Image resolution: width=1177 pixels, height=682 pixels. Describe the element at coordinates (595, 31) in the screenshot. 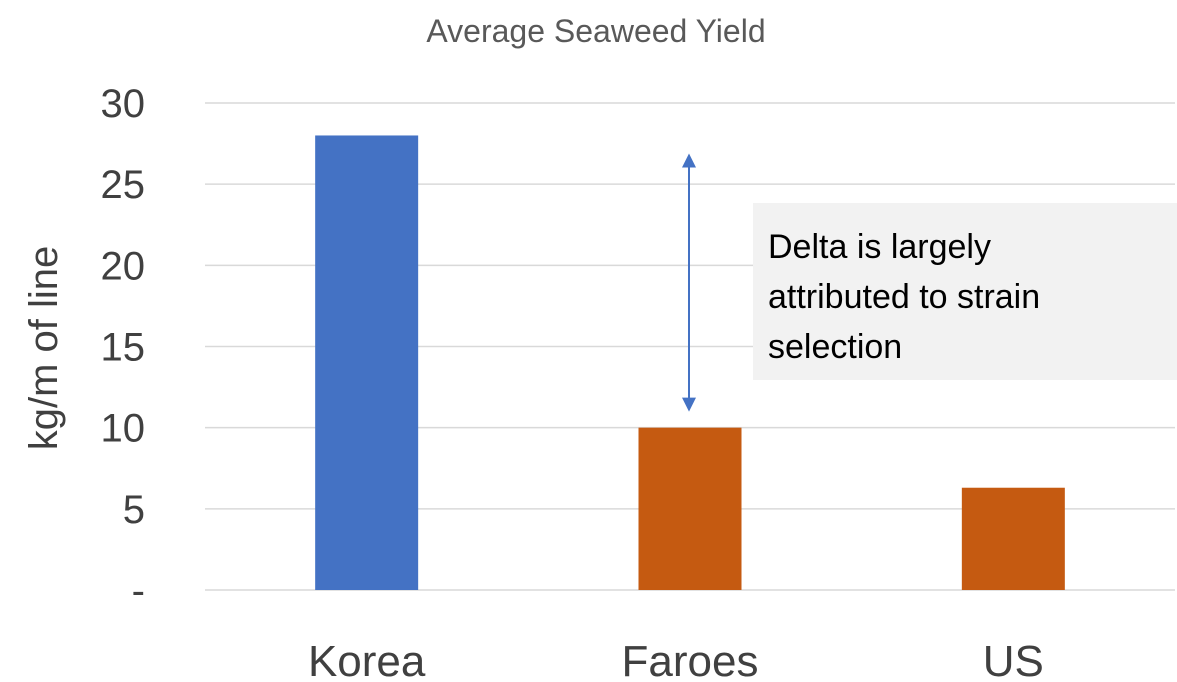

I see `chart-title: Average Seaweed Yield` at that location.